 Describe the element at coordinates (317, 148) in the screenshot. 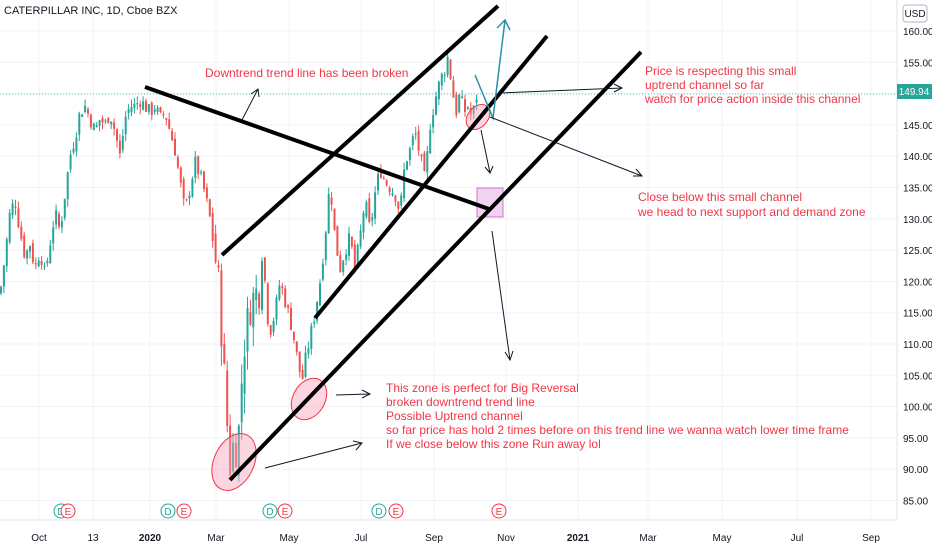

I see `downtrend-line` at that location.